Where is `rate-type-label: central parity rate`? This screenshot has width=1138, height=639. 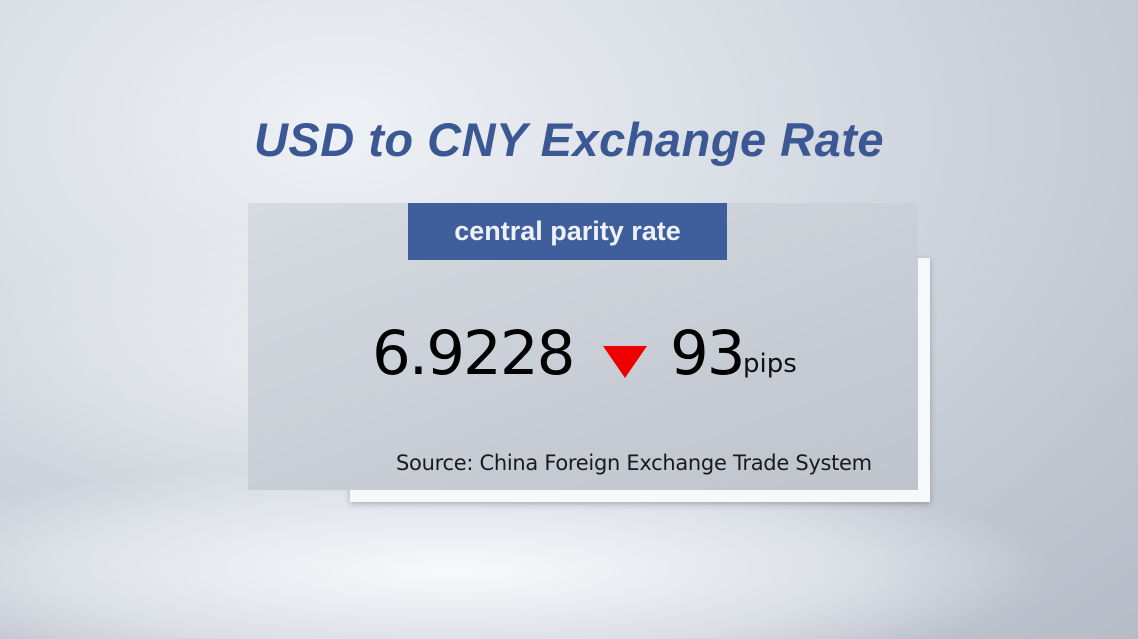 rate-type-label: central parity rate is located at coordinates (567, 231).